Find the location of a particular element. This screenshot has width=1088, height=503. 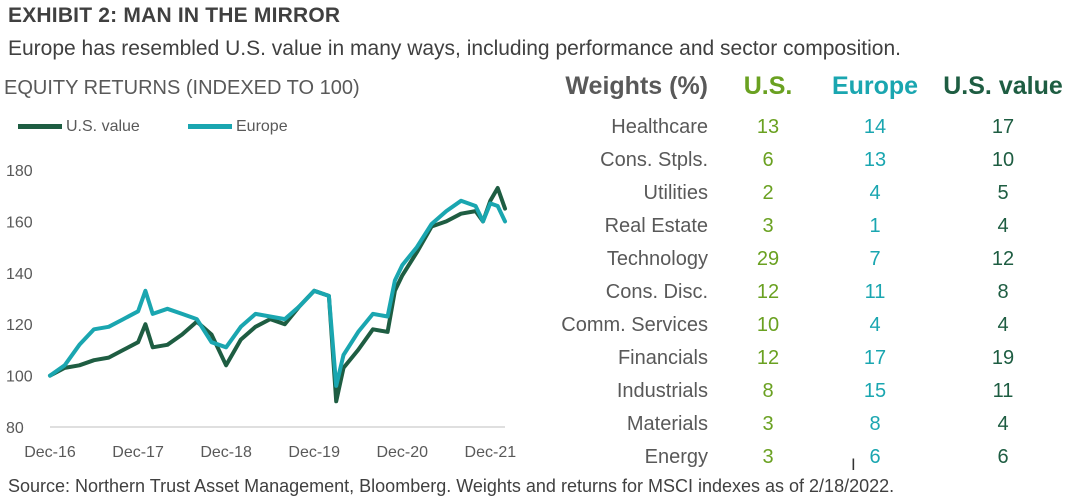

sector-name: Energy is located at coordinates (676, 457).